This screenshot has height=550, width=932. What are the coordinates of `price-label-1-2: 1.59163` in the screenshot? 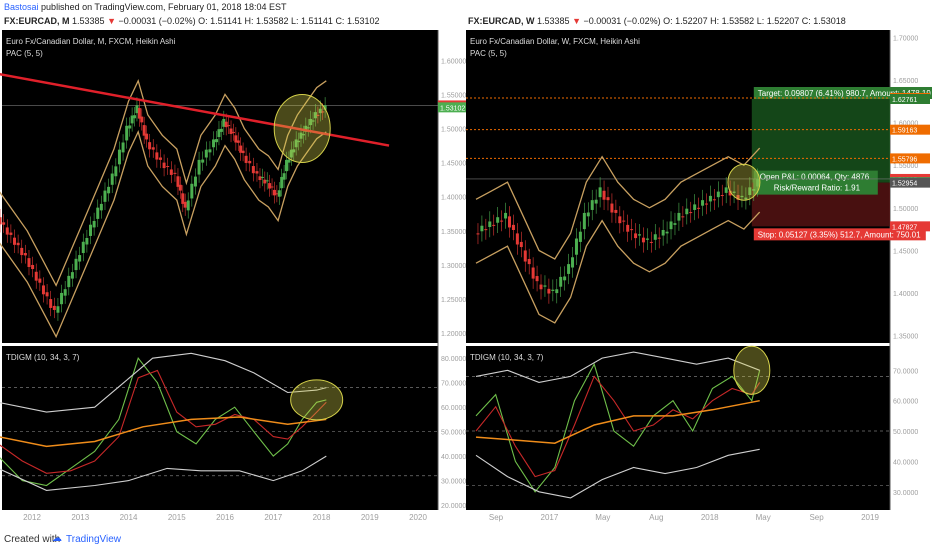 It's located at (904, 131).